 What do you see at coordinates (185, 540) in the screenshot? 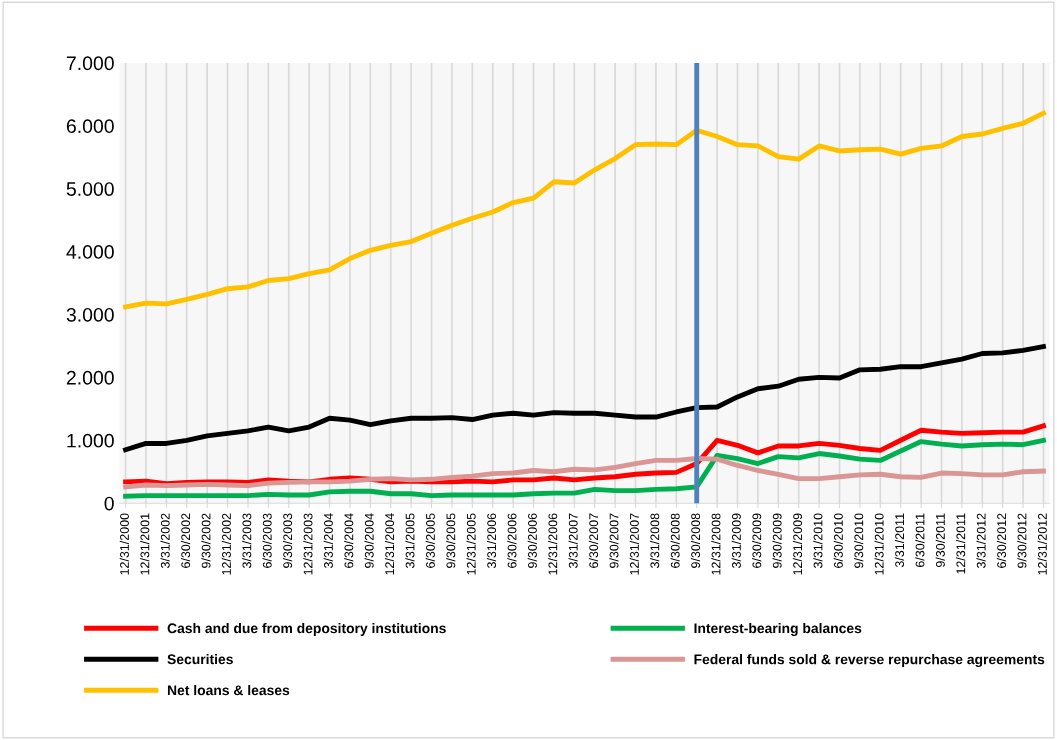
I see `x-tick-label: 6/30/2002` at bounding box center [185, 540].